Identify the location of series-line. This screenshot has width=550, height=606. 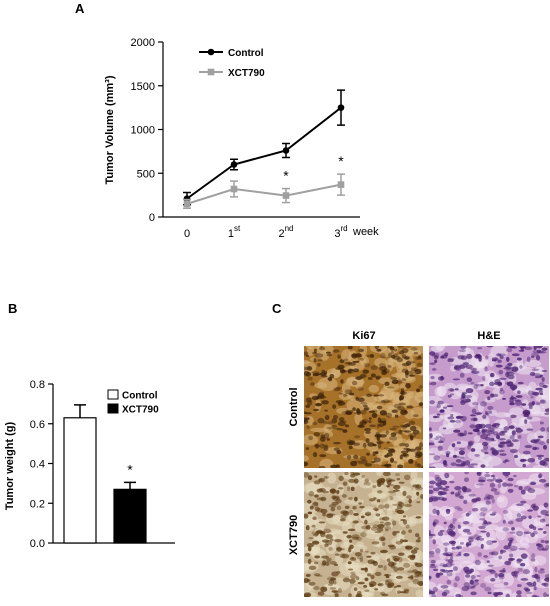
(264, 153).